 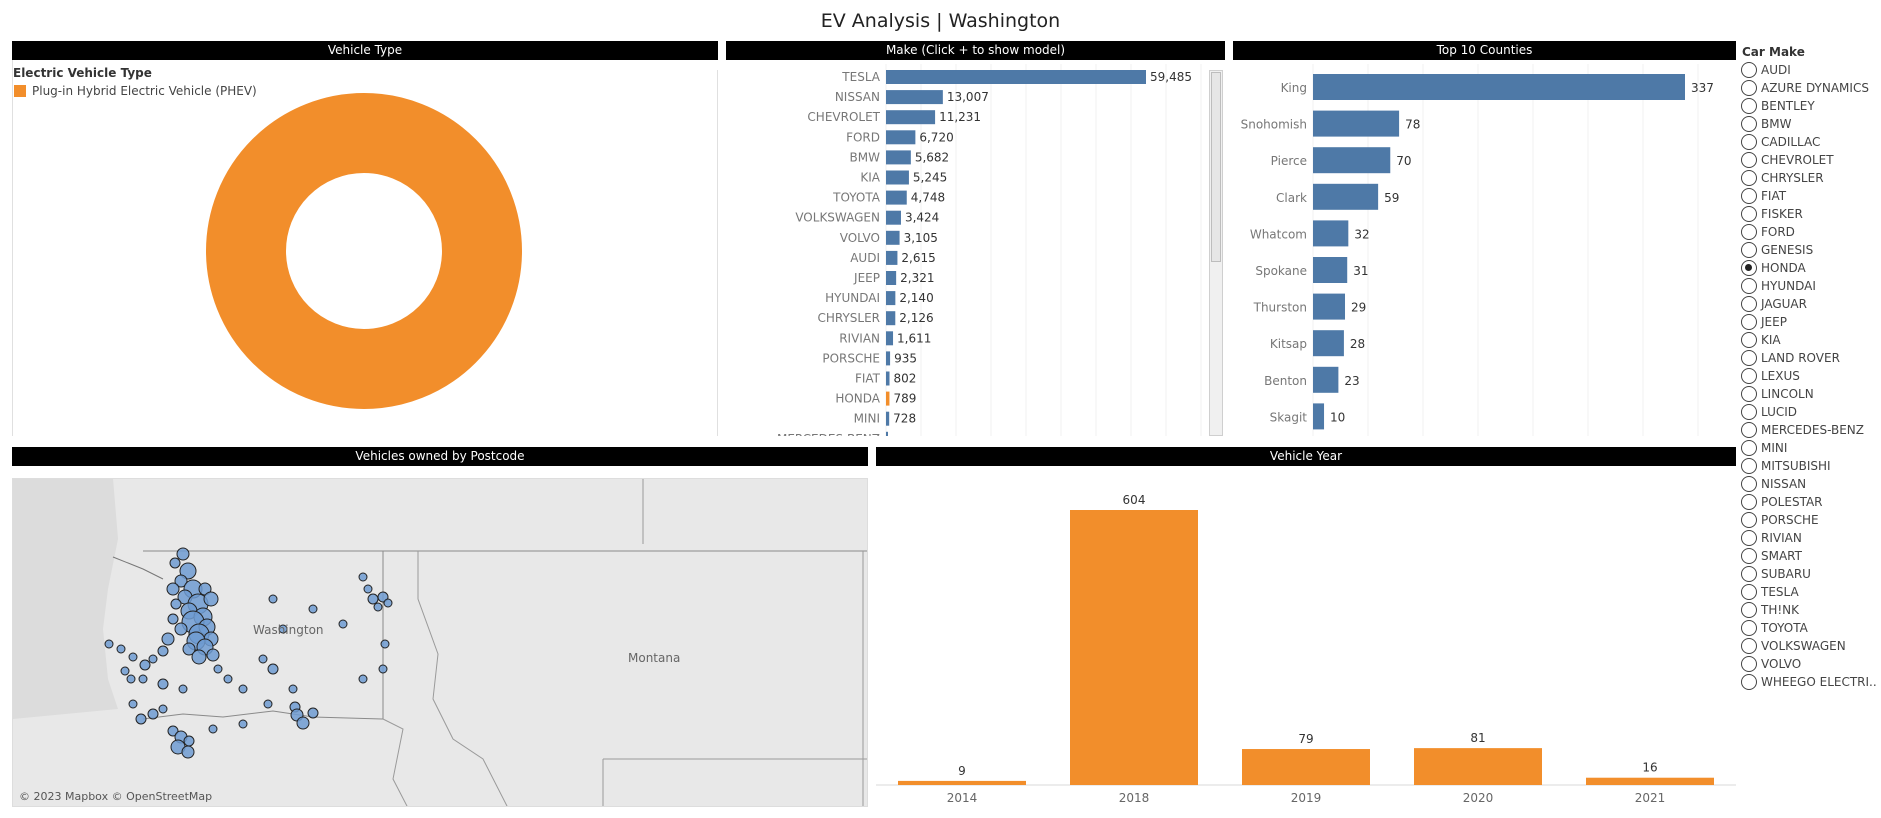 What do you see at coordinates (1811, 250) in the screenshot?
I see `filter-option: GENESIS` at bounding box center [1811, 250].